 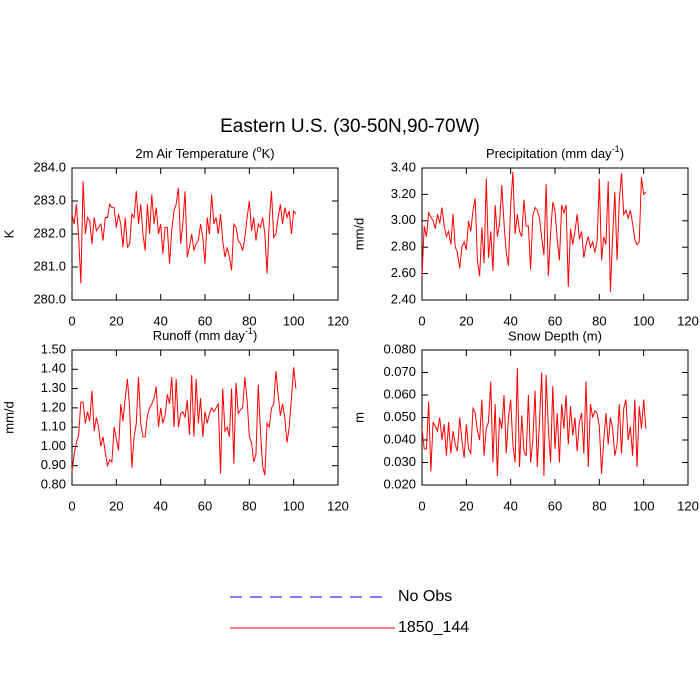 What do you see at coordinates (403, 219) in the screenshot?
I see `y-tick-label: 3.00` at bounding box center [403, 219].